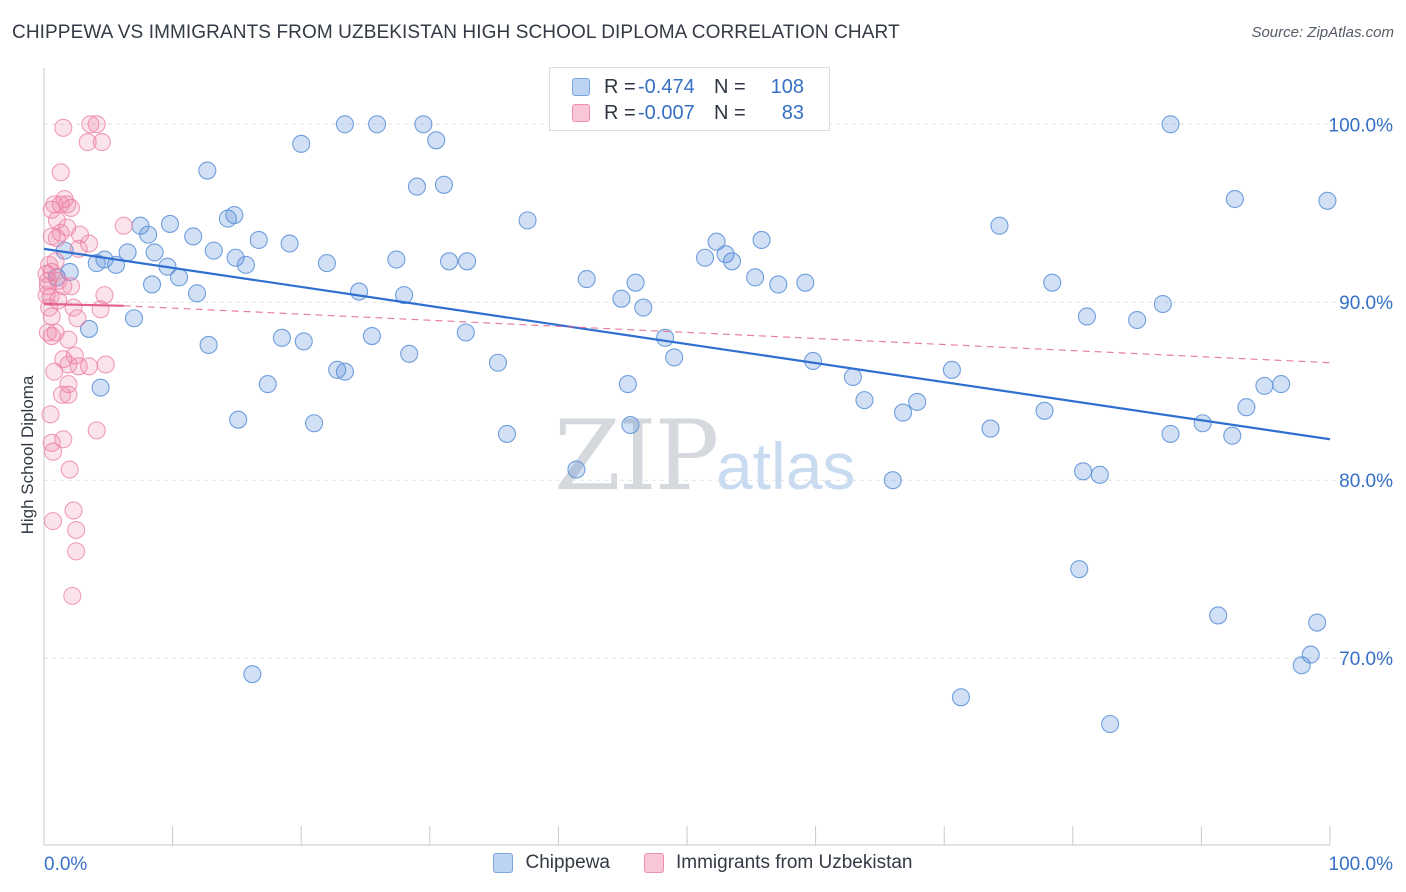 The image size is (1406, 892). Describe the element at coordinates (65, 864) in the screenshot. I see `x-tick-label: 0.0%` at that location.